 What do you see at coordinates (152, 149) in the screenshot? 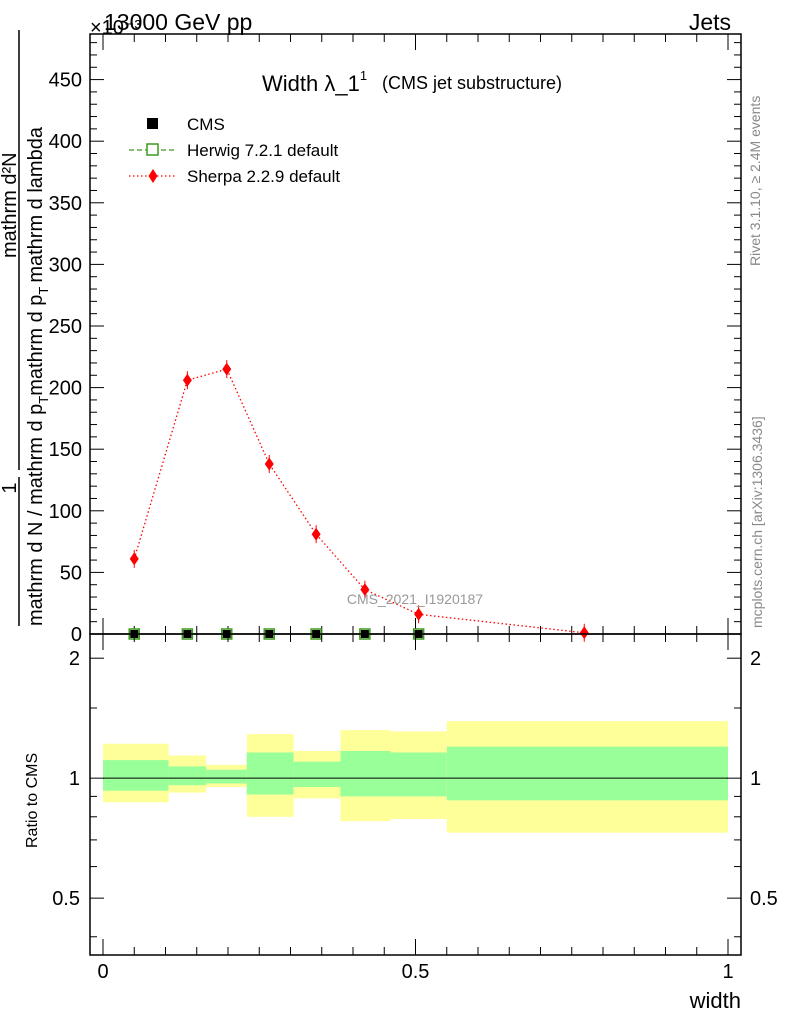
I see `legend-herwig-marker` at bounding box center [152, 149].